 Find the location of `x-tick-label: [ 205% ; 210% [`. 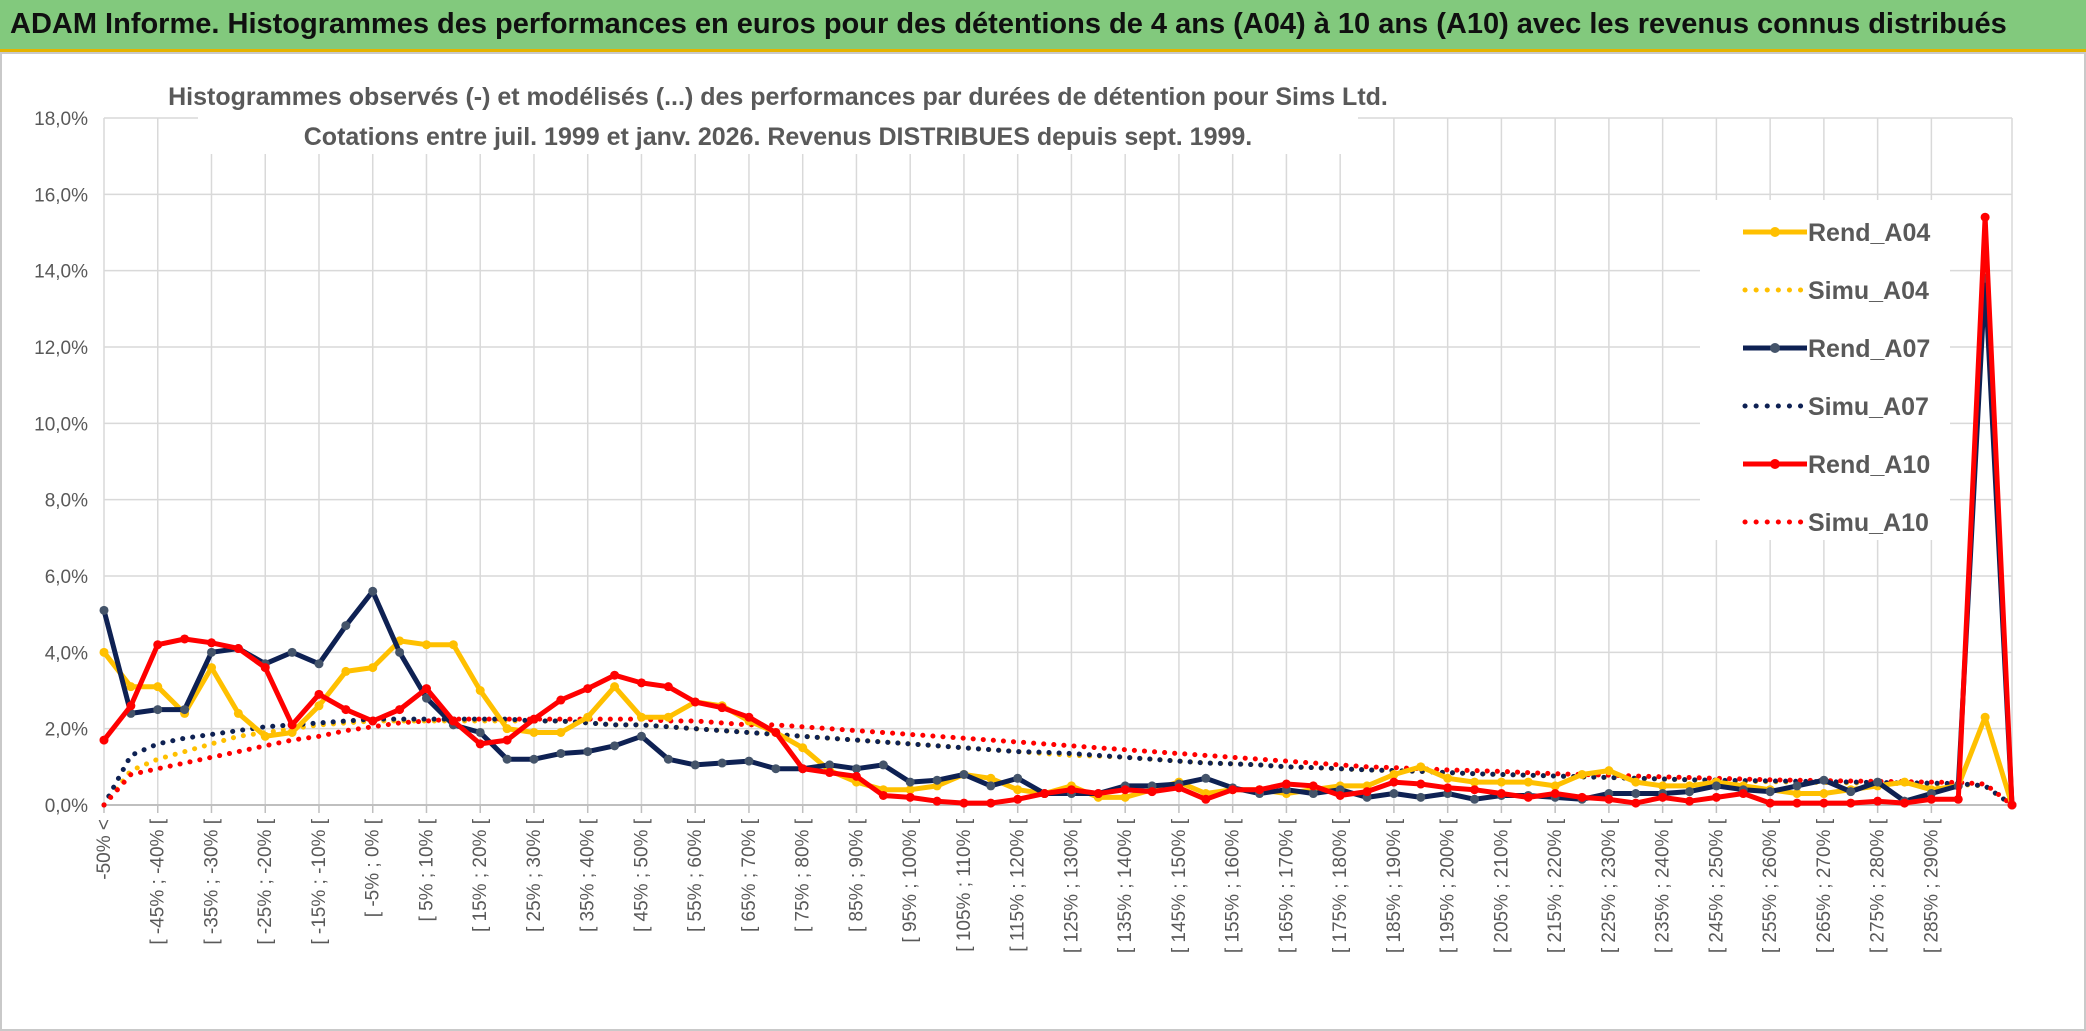

x-tick-label: [ 205% ; 210% [ is located at coordinates (1501, 885).